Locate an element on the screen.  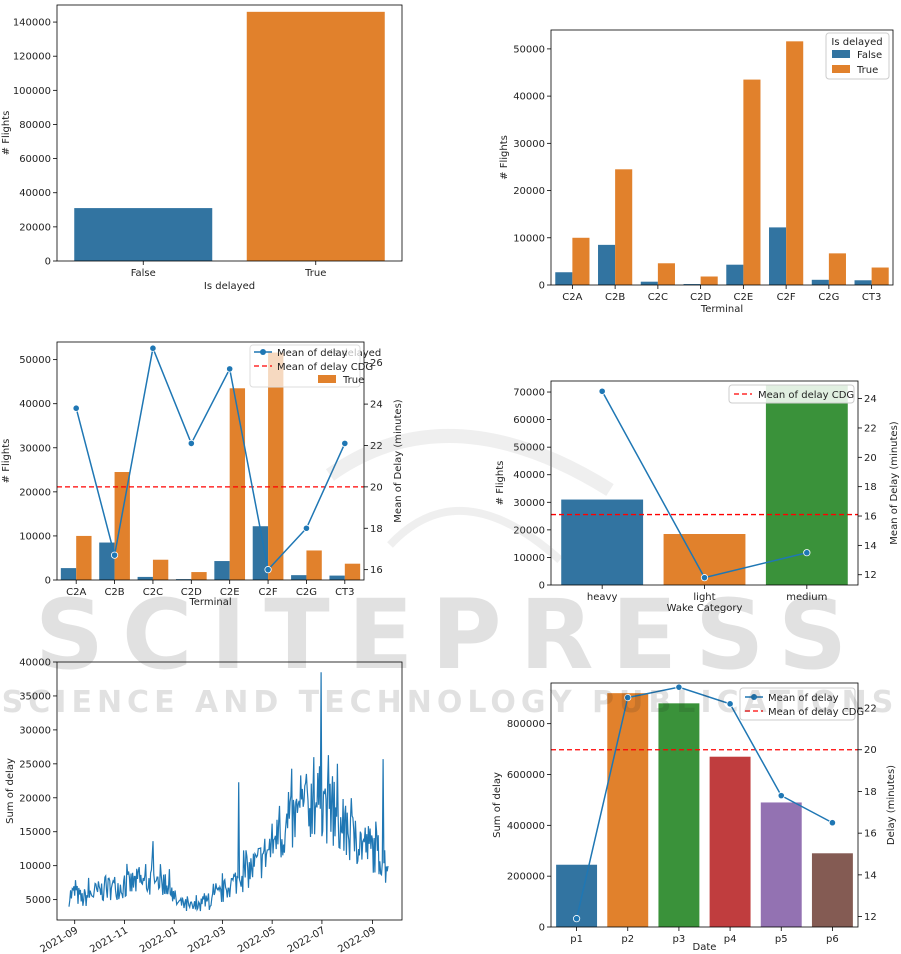
c6-legend-label: Mean of delay is located at coordinates (803, 698).